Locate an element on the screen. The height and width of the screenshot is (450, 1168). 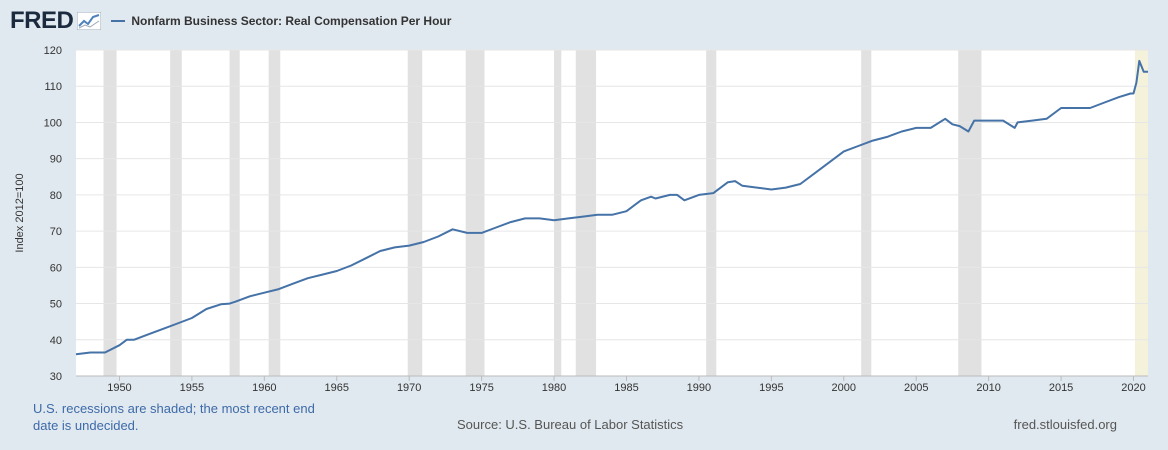
fred-logo: FRED is located at coordinates (56, 21).